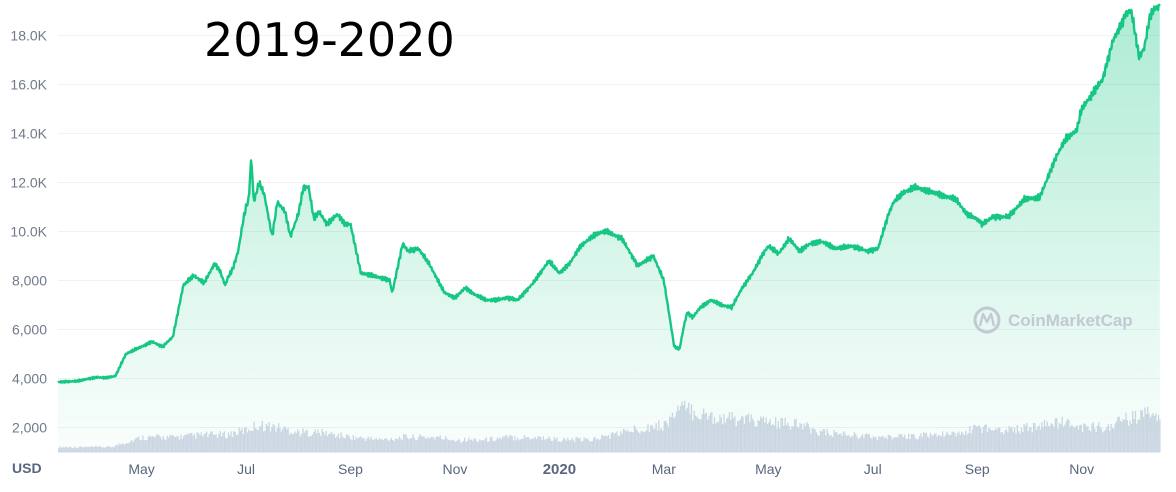 This screenshot has height=492, width=1176. Describe the element at coordinates (611, 469) in the screenshot. I see `x-axis: May Jul Sep Nov 2020 Mar May Jul Sep Nov` at that location.